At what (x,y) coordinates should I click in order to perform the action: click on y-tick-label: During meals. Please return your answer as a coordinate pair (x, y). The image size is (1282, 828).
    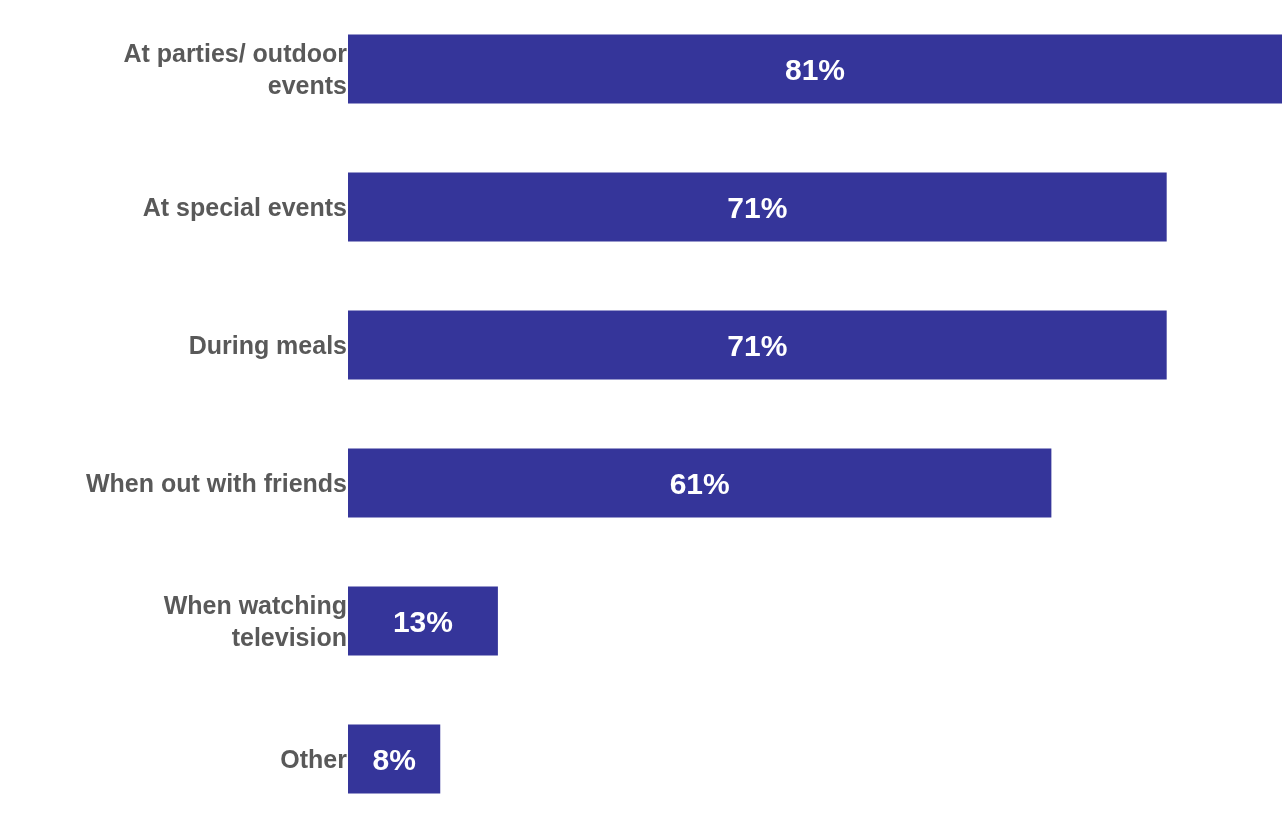
    Looking at the image, I should click on (267, 344).